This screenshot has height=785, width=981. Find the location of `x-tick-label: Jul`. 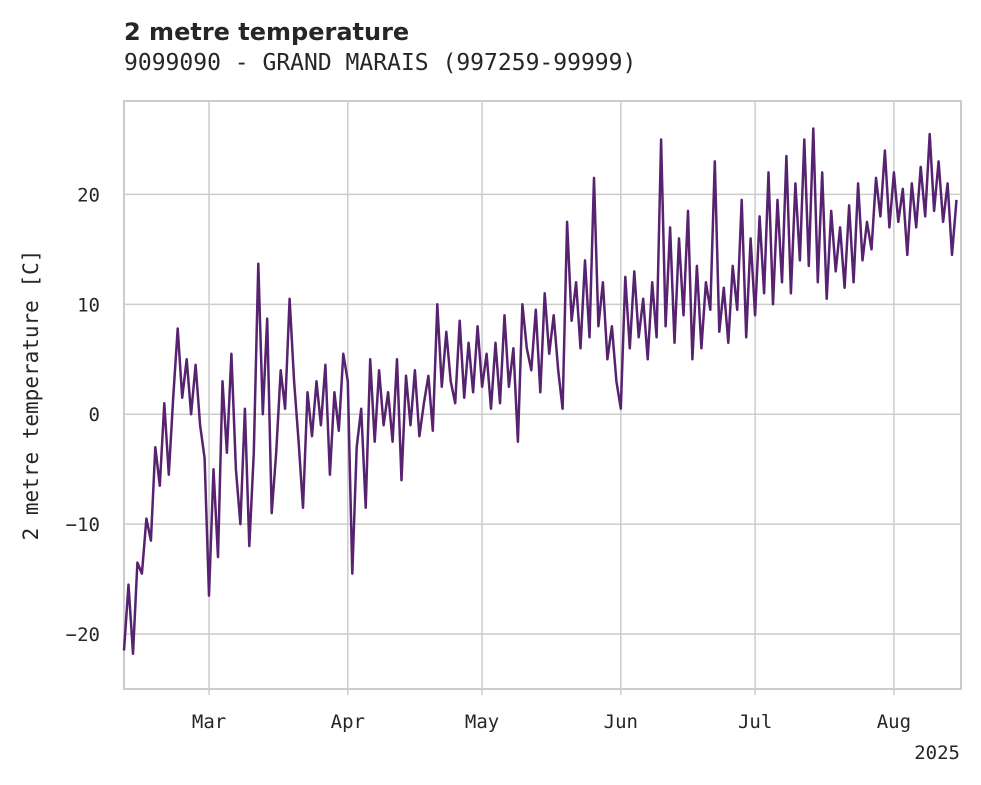

x-tick-label: Jul is located at coordinates (755, 722).